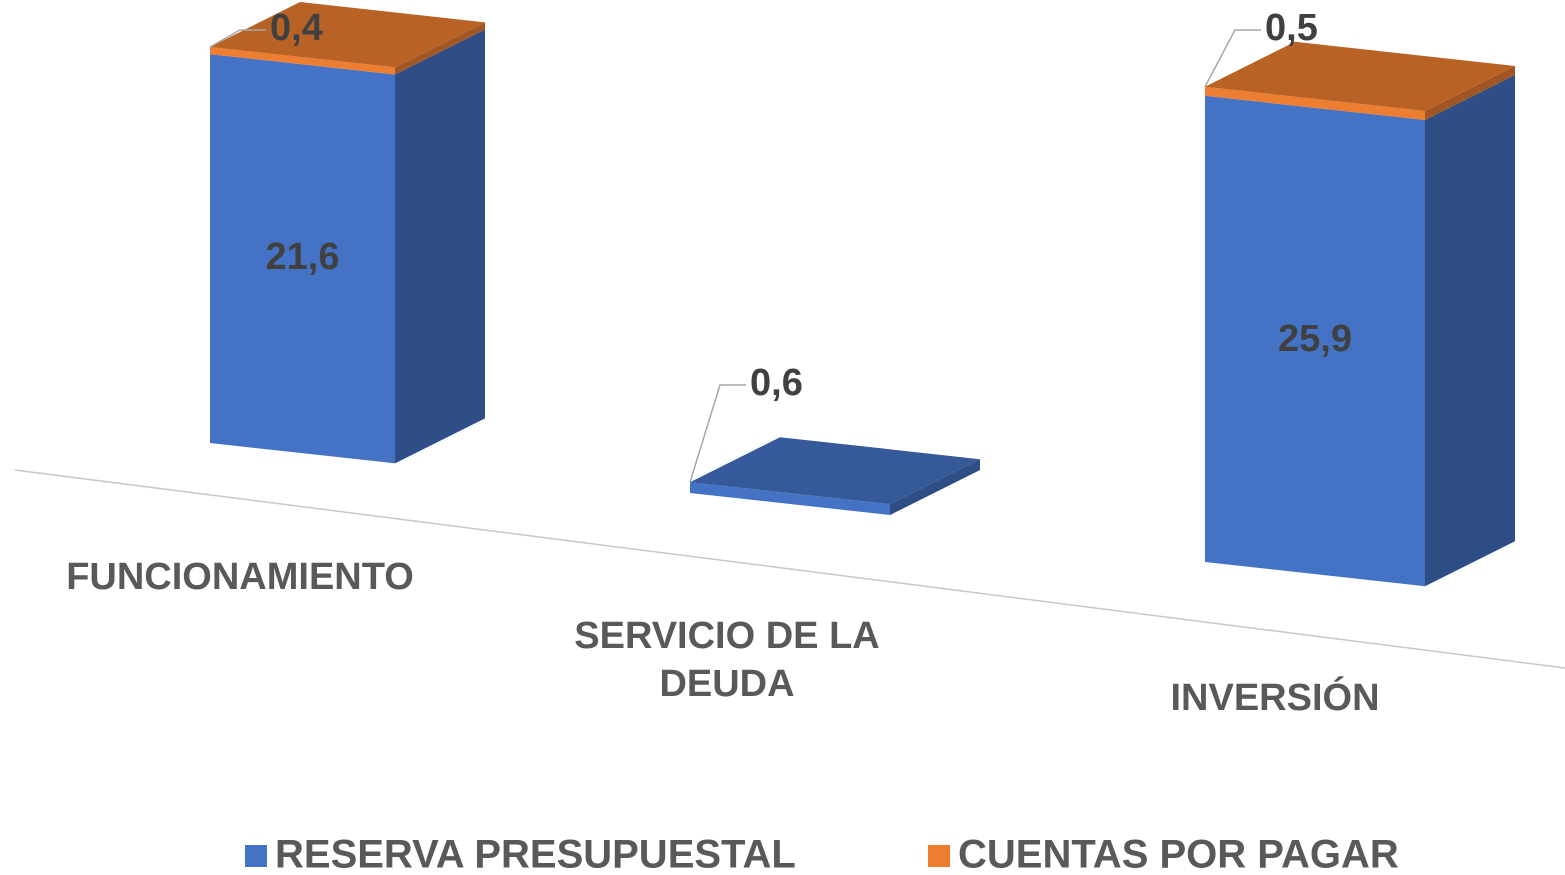 Image resolution: width=1565 pixels, height=875 pixels. I want to click on data-label: 0,6, so click(776, 383).